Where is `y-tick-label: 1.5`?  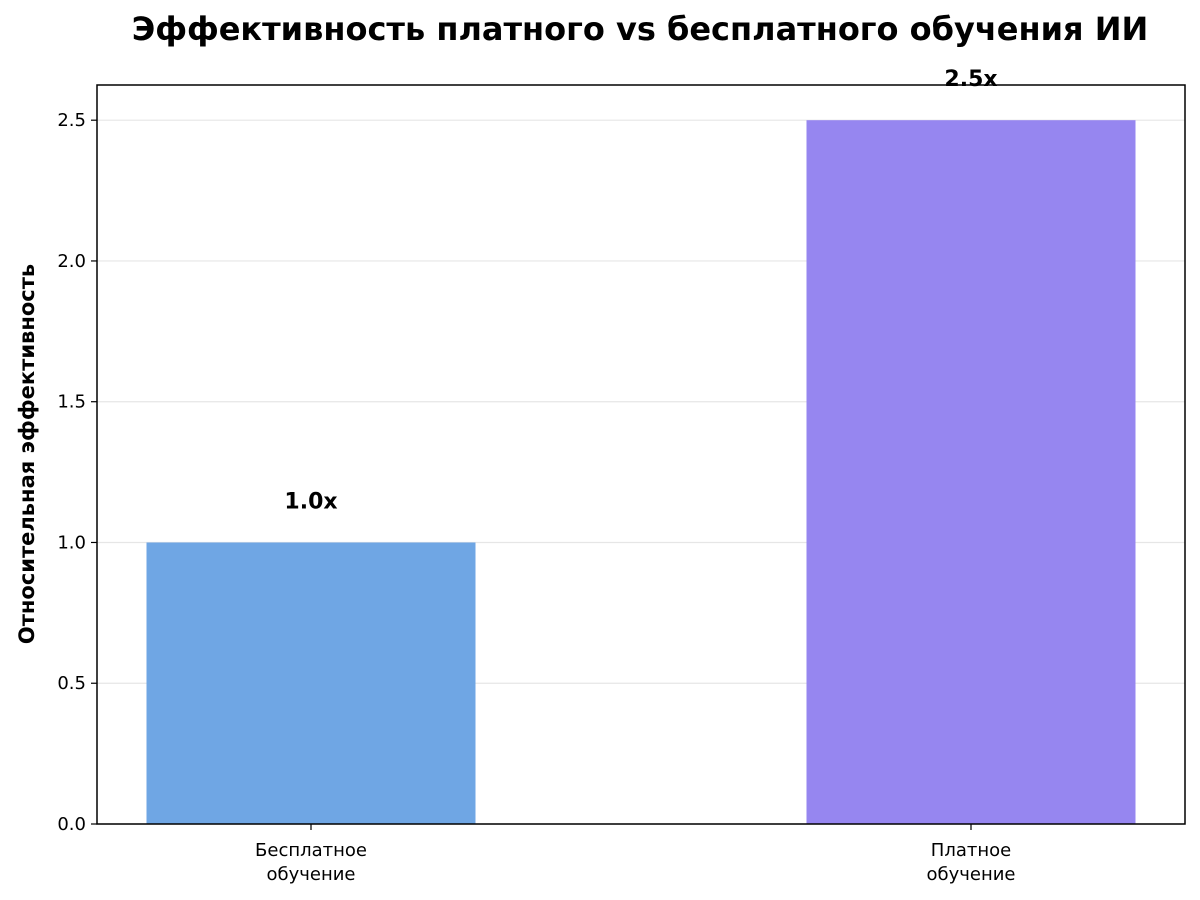 y-tick-label: 1.5 is located at coordinates (71, 402).